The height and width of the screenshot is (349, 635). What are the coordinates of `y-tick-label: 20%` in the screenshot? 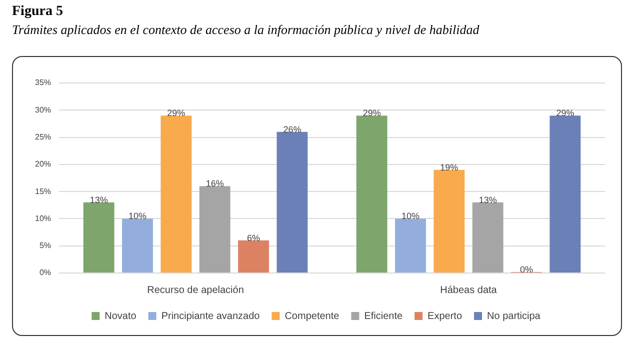 It's located at (43, 164).